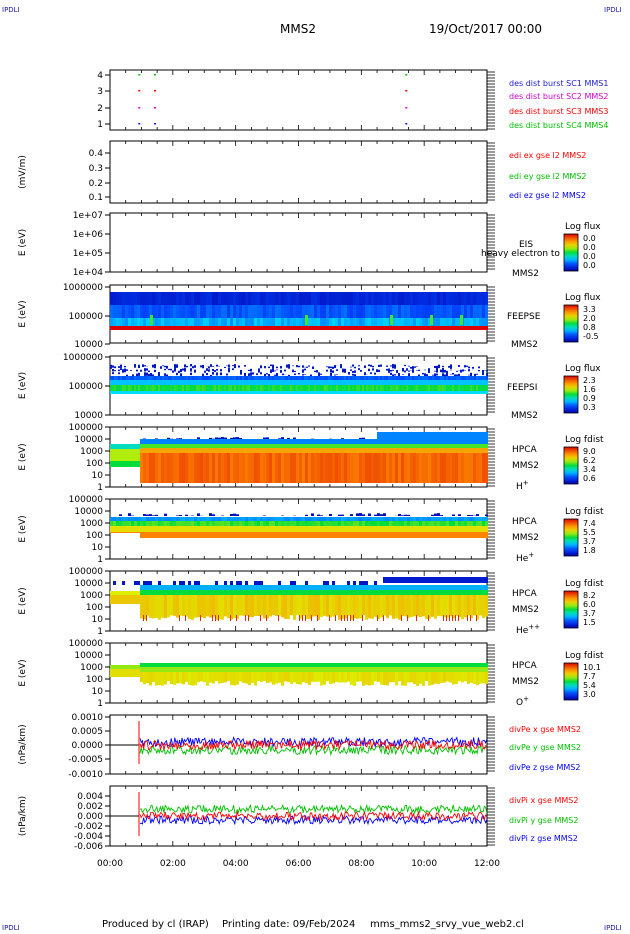 The image size is (630, 934). Describe the element at coordinates (571, 537) in the screenshot. I see `colorbar` at that location.